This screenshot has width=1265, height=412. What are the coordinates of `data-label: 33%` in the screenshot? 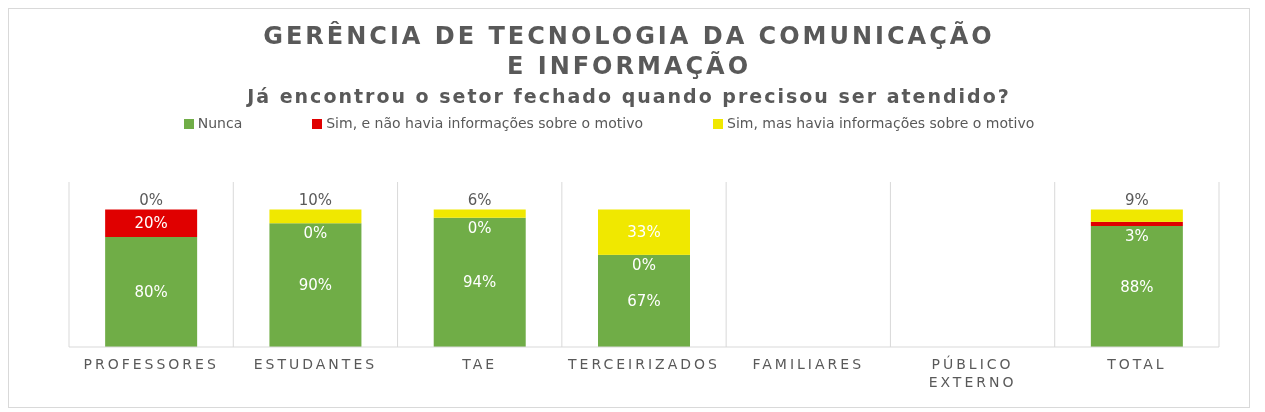 It's located at (644, 232).